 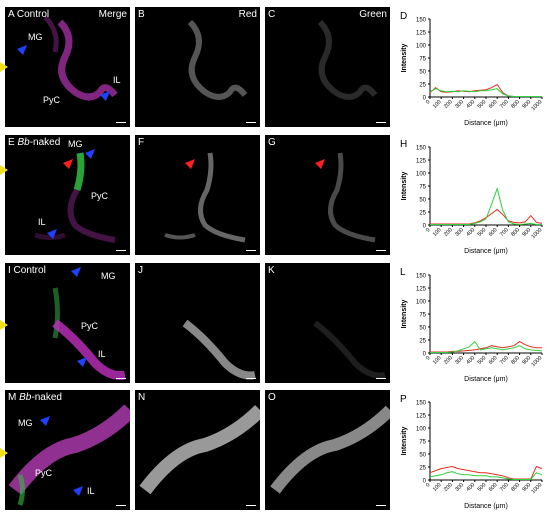 I want to click on y-tick-label: 150, so click(x=421, y=404).